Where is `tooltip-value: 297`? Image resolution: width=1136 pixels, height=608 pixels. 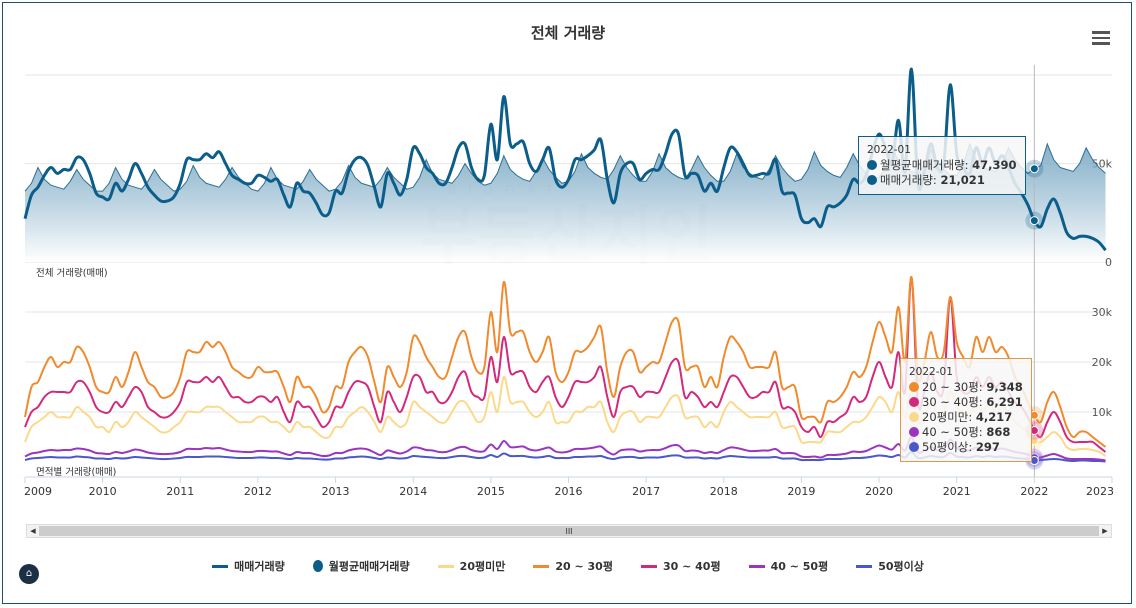
tooltip-value: 297 is located at coordinates (987, 447).